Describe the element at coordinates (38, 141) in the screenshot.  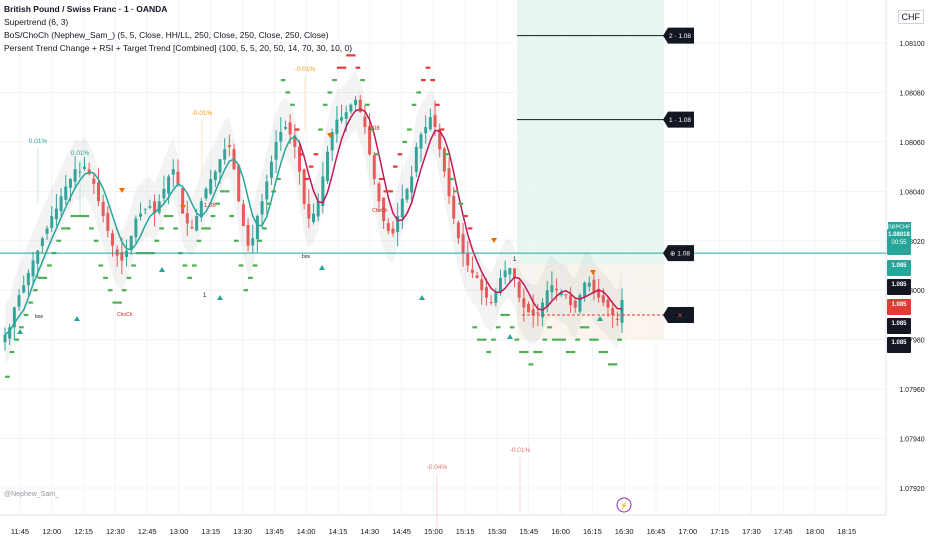
I see `annotation-percent: 0.01%` at that location.